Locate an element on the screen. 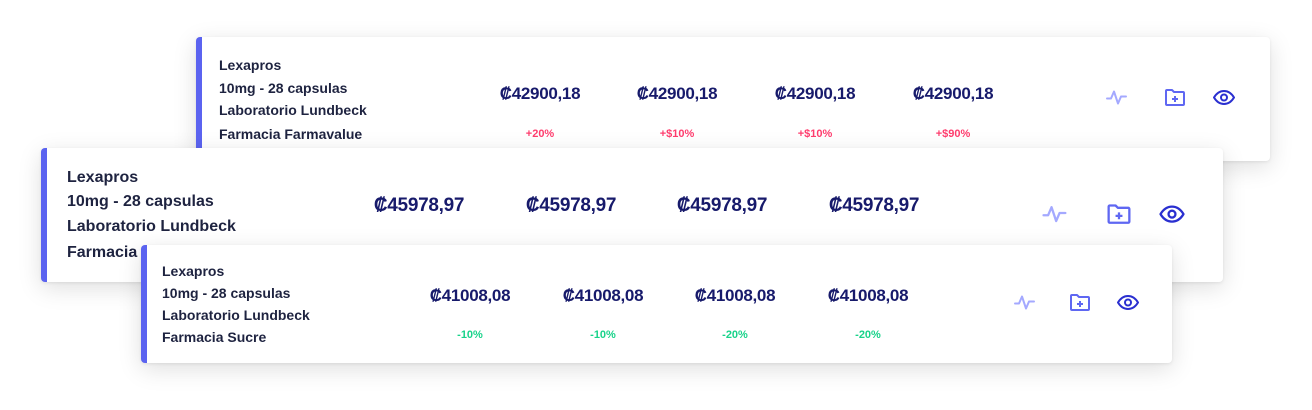  pharmacy-name: Farmacia Sucre is located at coordinates (214, 337).